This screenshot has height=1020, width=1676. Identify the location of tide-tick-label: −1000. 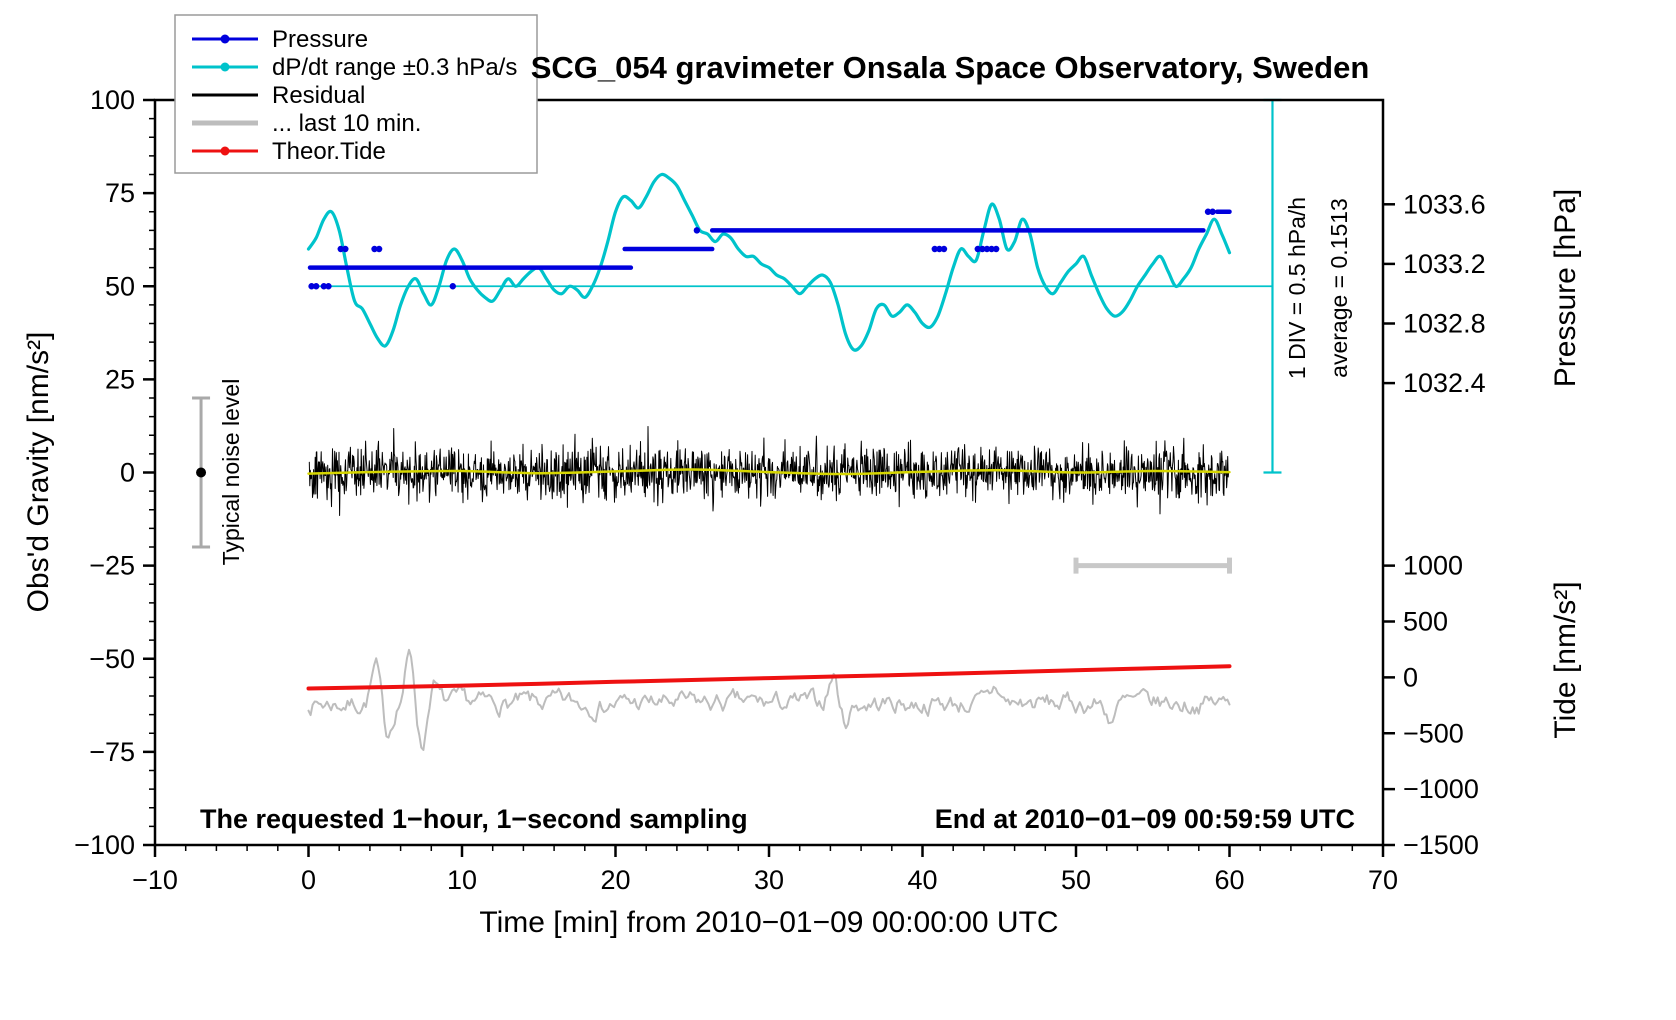
(1441, 789).